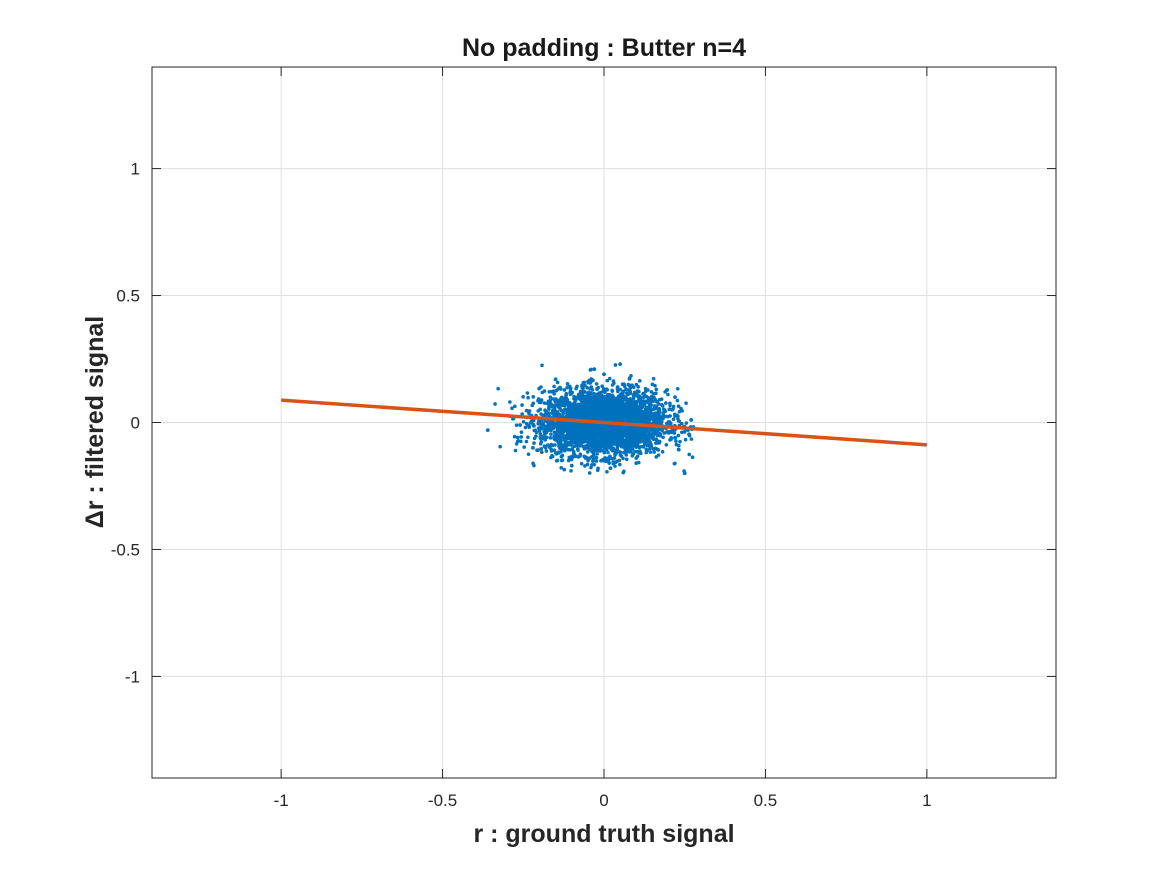 This screenshot has width=1167, height=875. Describe the element at coordinates (281, 800) in the screenshot. I see `x-tick-label: -1` at that location.